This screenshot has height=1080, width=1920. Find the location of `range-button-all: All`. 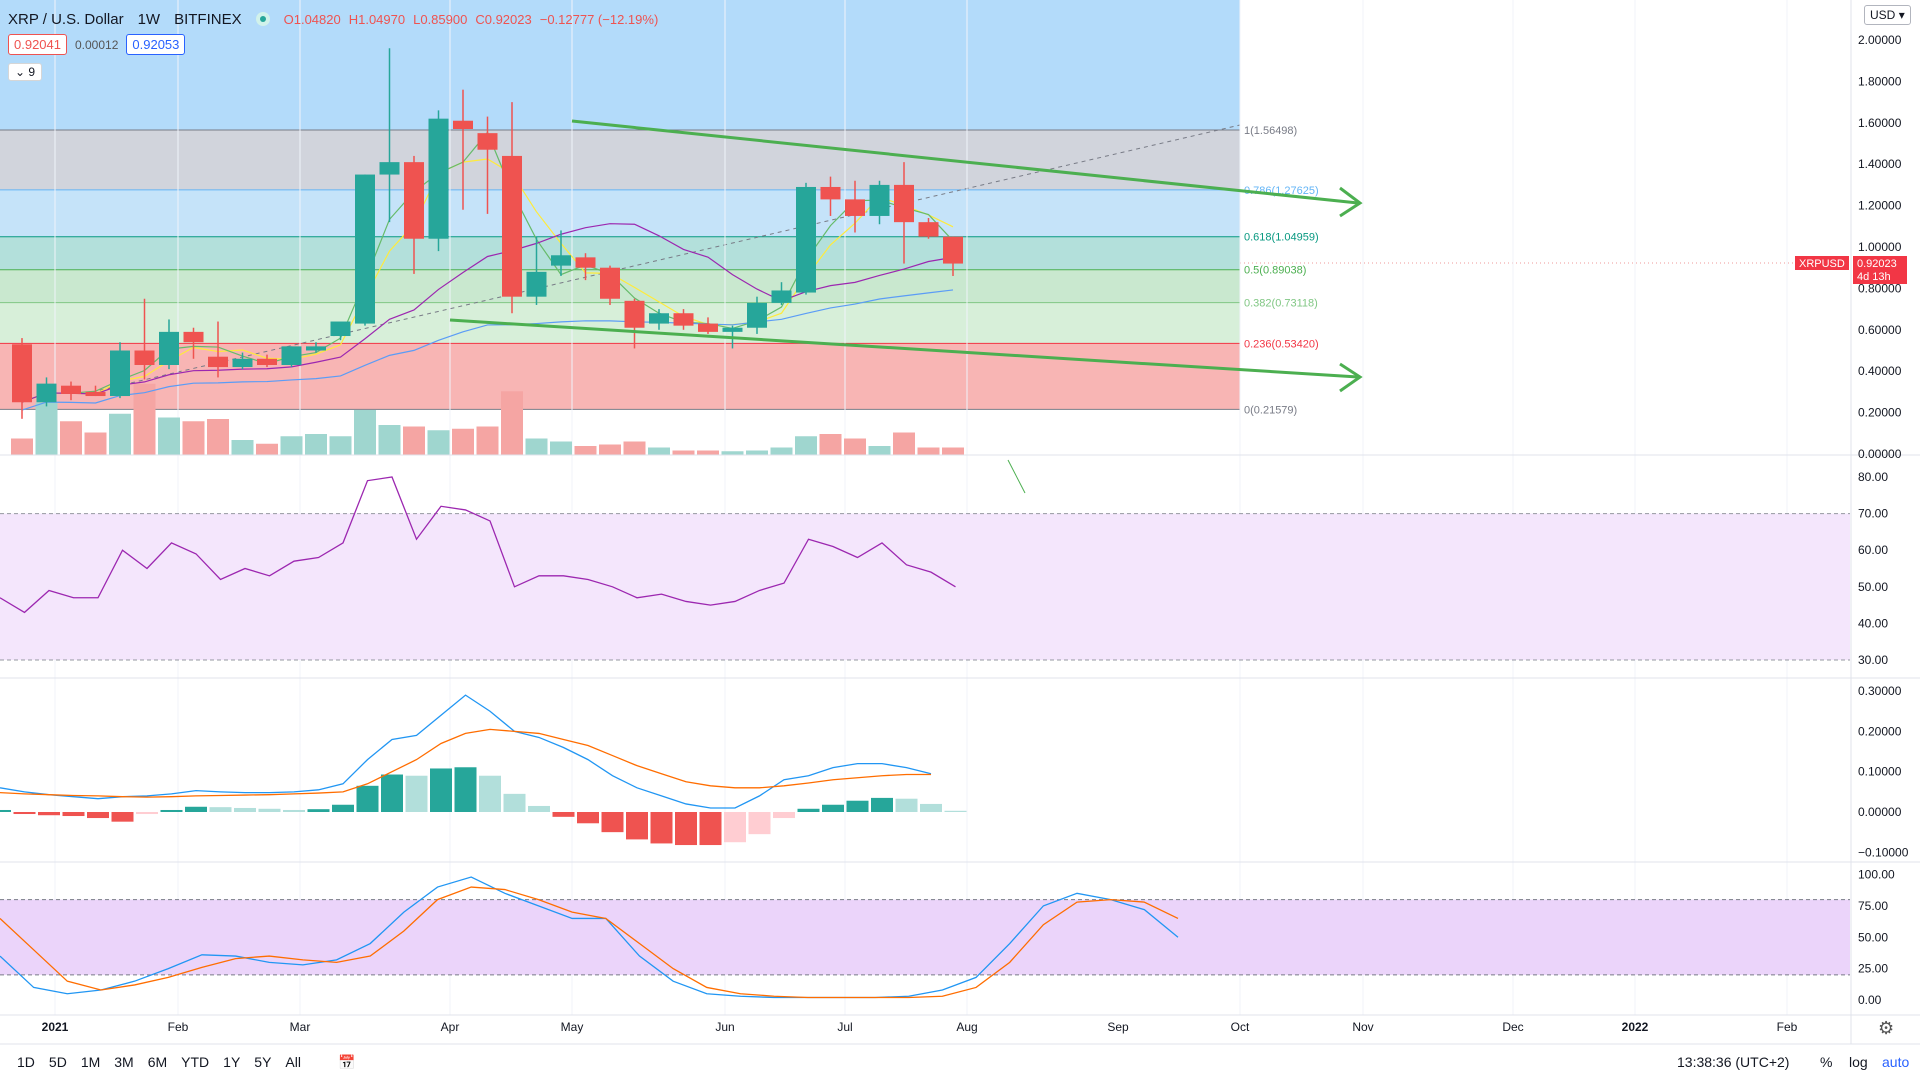

range-button-all: All is located at coordinates (293, 1062).